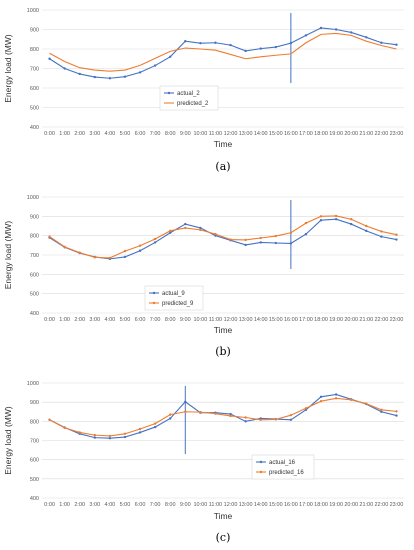  Describe the element at coordinates (64, 505) in the screenshot. I see `x-tick-label: 1:00` at that location.